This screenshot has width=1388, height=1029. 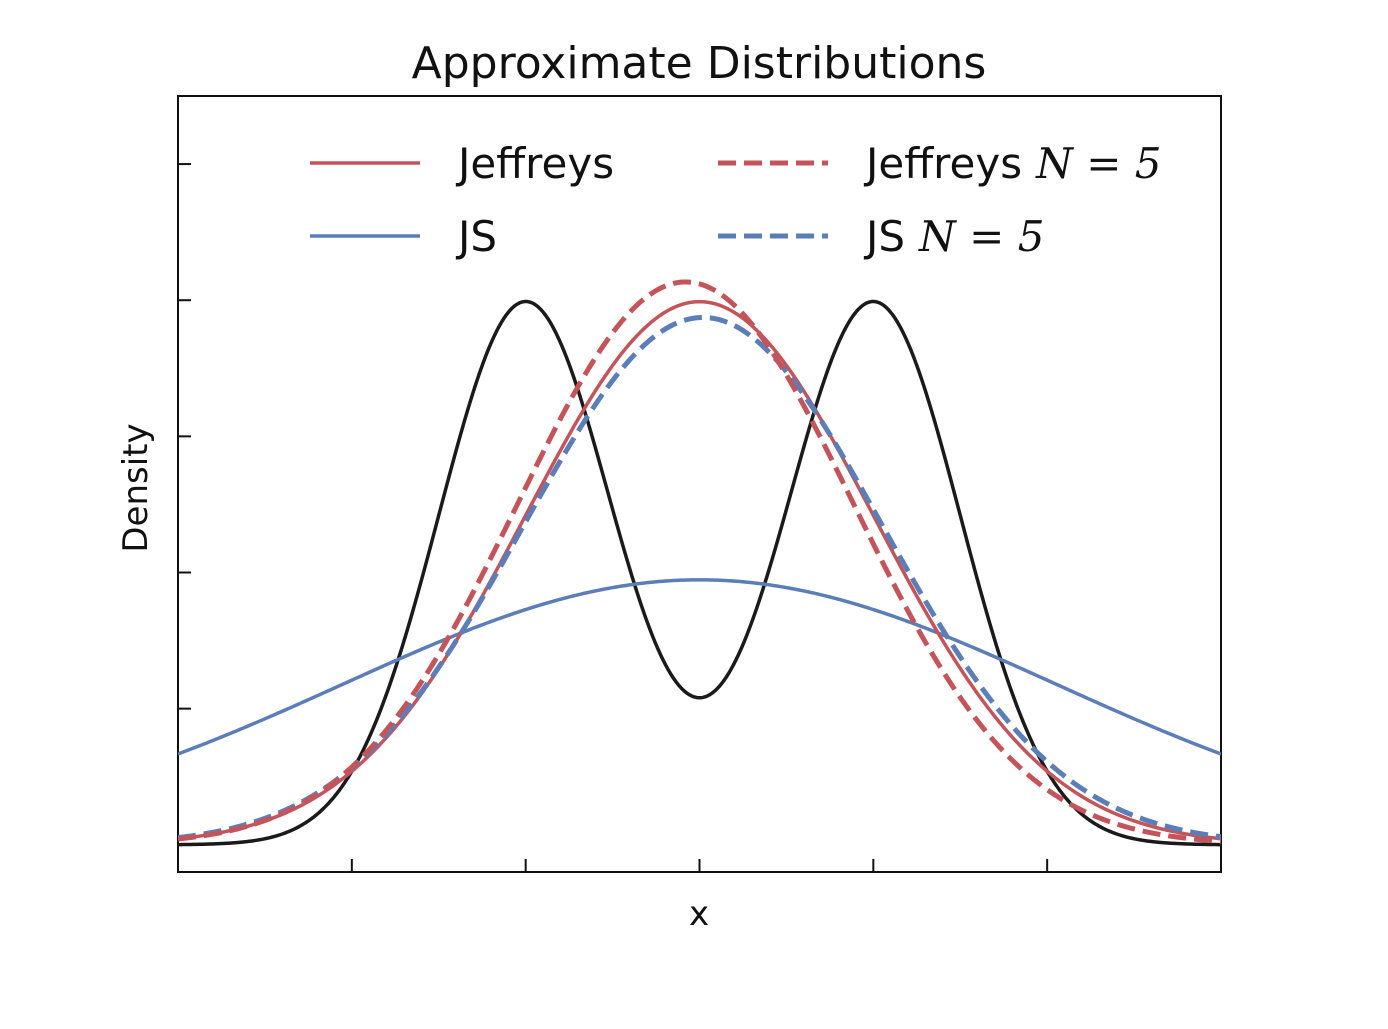 What do you see at coordinates (699, 667) in the screenshot?
I see `series-line-js` at bounding box center [699, 667].